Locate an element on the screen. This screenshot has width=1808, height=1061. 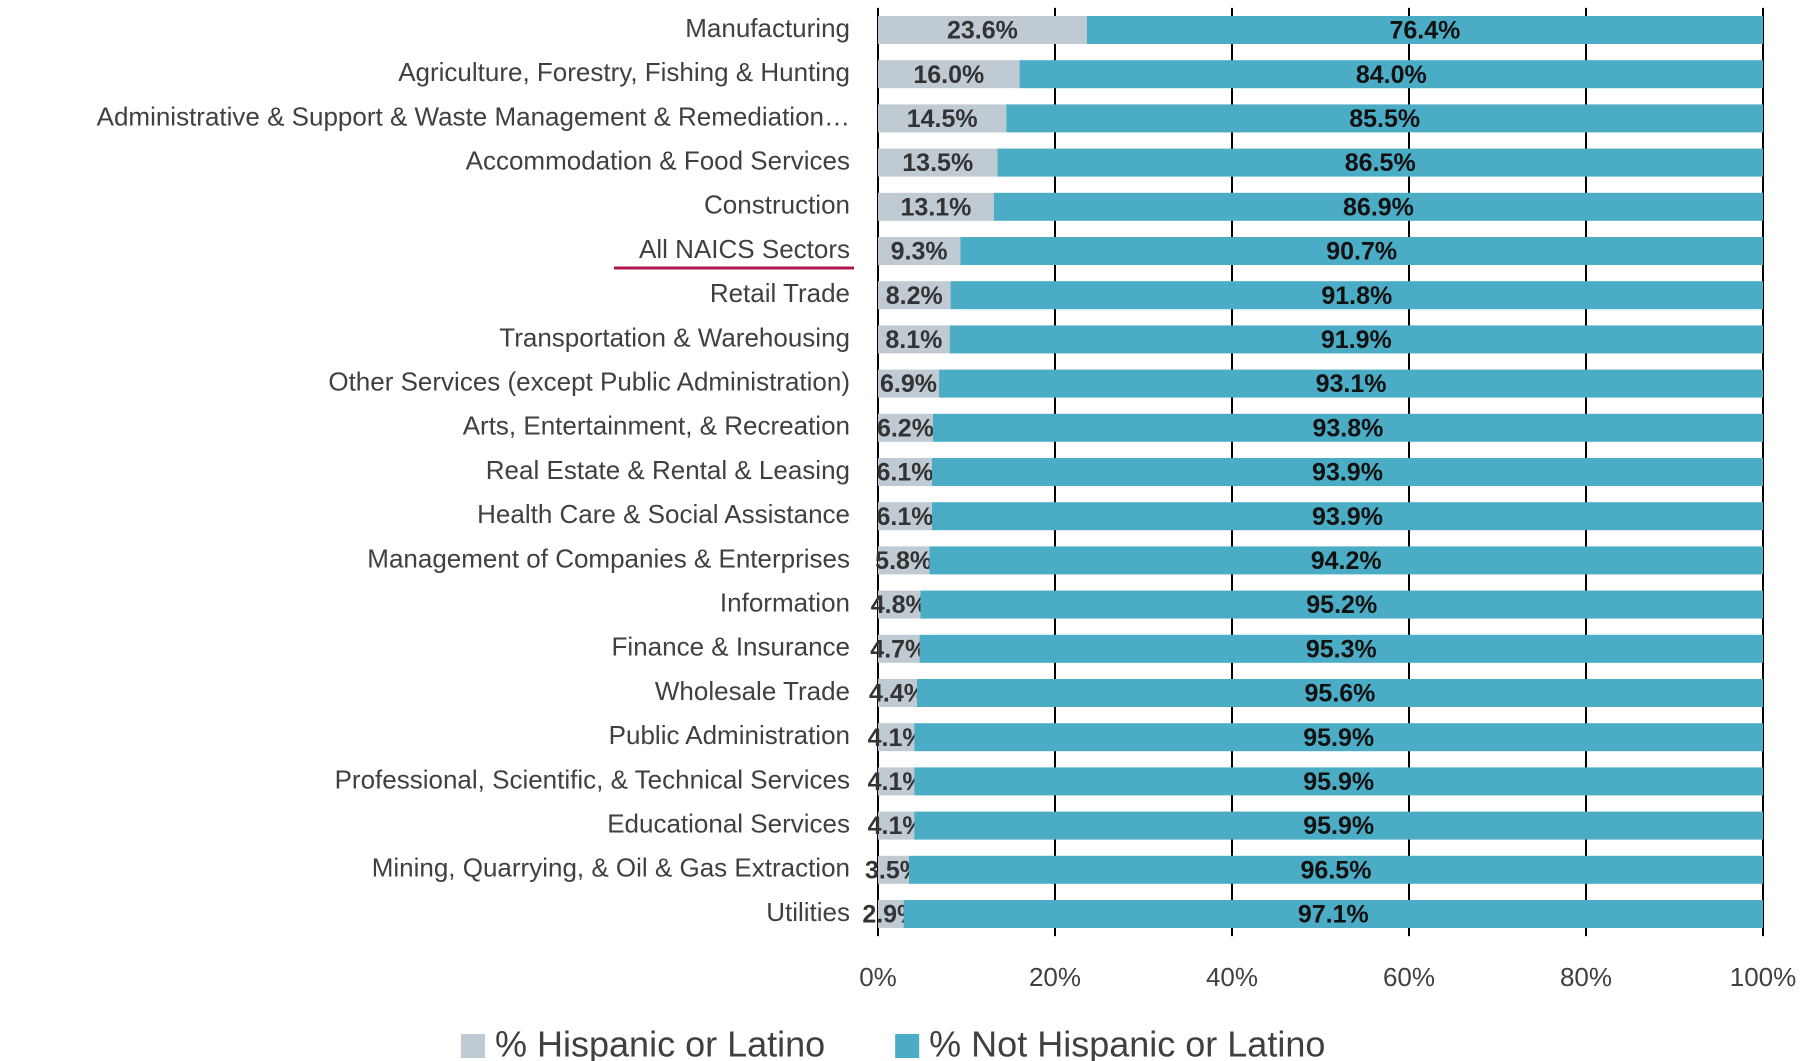
category-label: Information is located at coordinates (785, 602).